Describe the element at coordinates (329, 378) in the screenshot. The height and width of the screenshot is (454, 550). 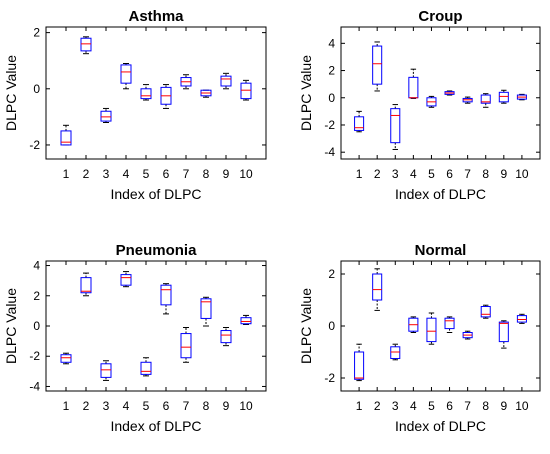
I see `y-tick-label: -2` at that location.